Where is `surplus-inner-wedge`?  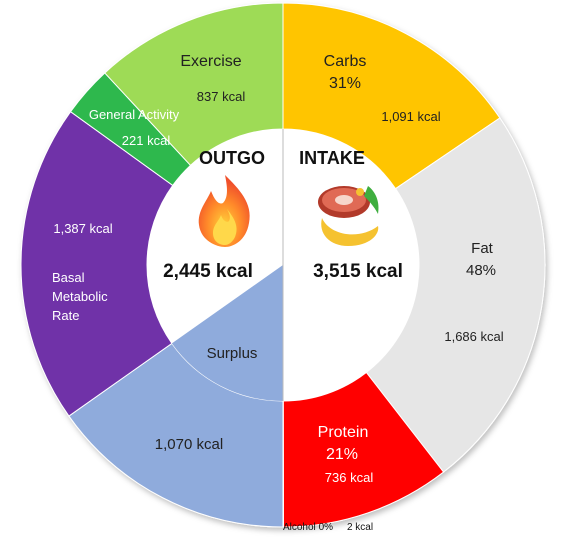 surplus-inner-wedge is located at coordinates (227, 333).